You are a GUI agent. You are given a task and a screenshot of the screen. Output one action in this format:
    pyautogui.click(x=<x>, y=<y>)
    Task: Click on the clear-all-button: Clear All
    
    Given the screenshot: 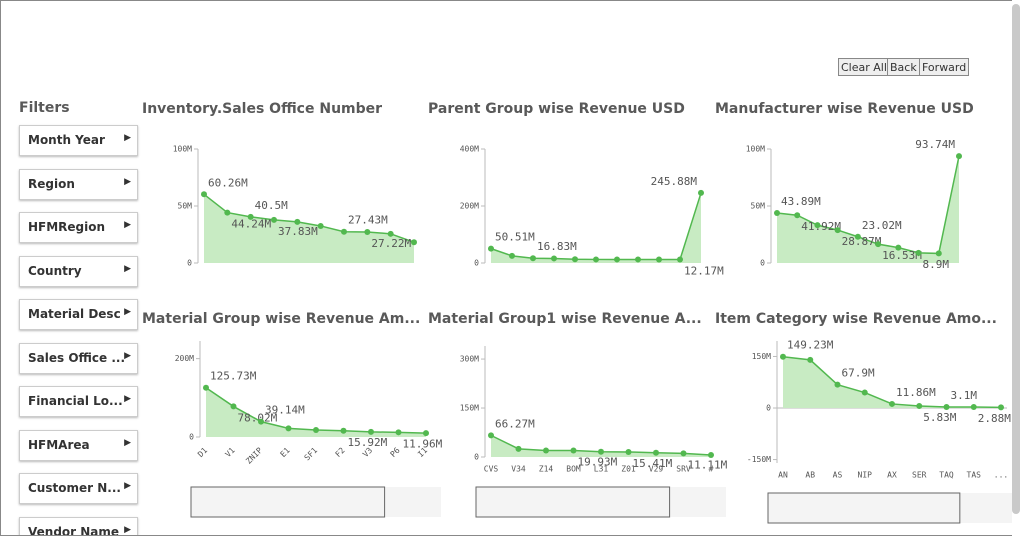 What is the action you would take?
    pyautogui.click(x=864, y=67)
    